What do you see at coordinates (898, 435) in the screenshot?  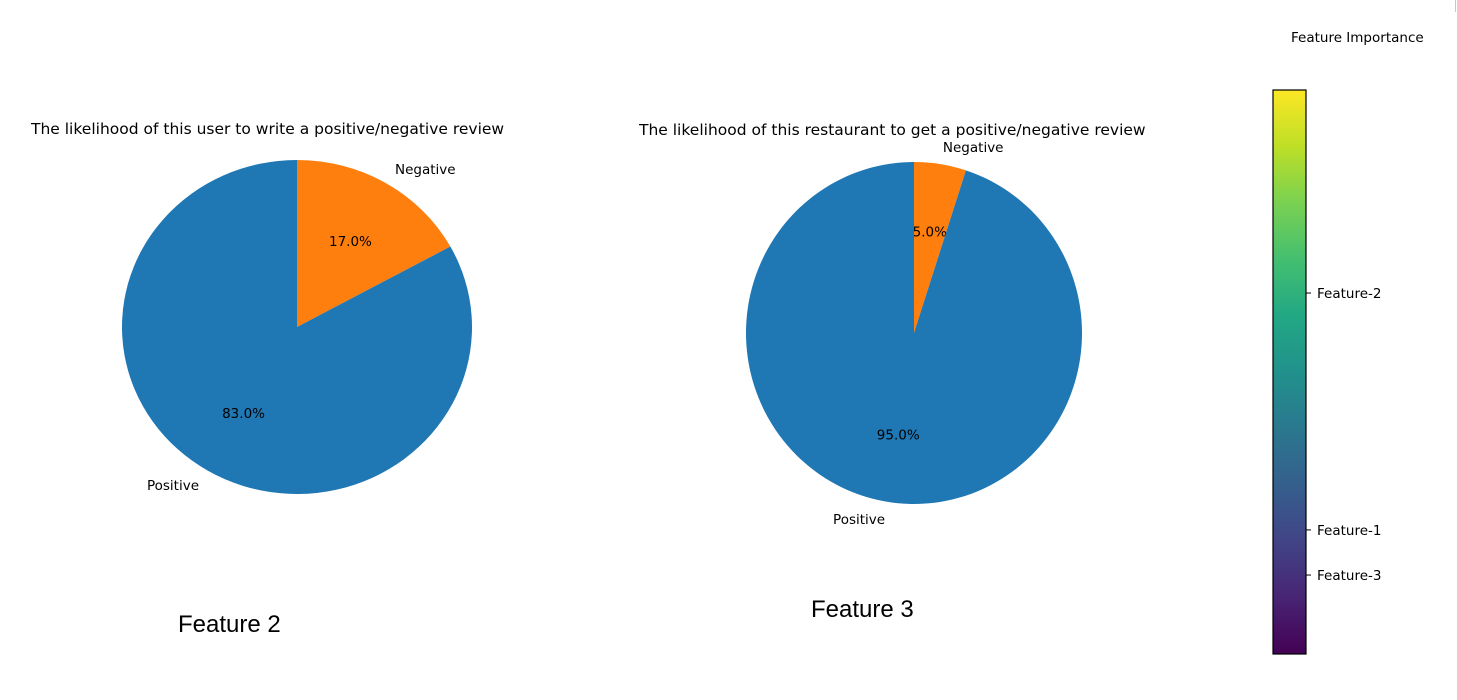 I see `pie2-pct-label-positive: 95.0%` at bounding box center [898, 435].